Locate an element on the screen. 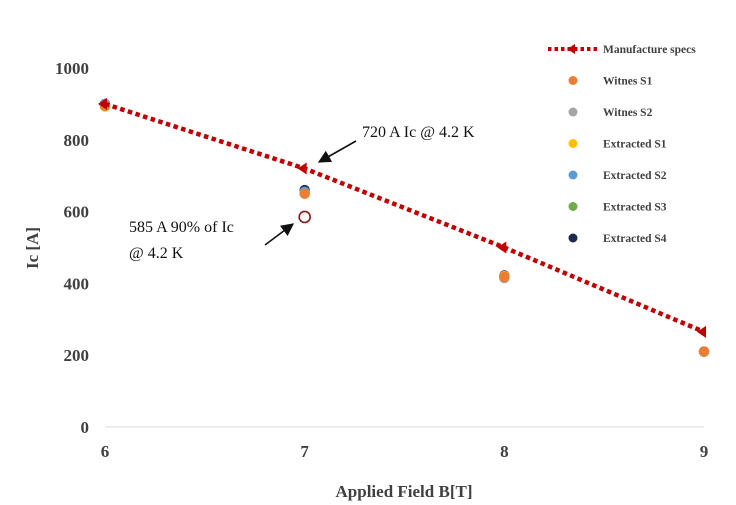 This screenshot has height=505, width=736. legend-swatch-witnes-s1 is located at coordinates (573, 80).